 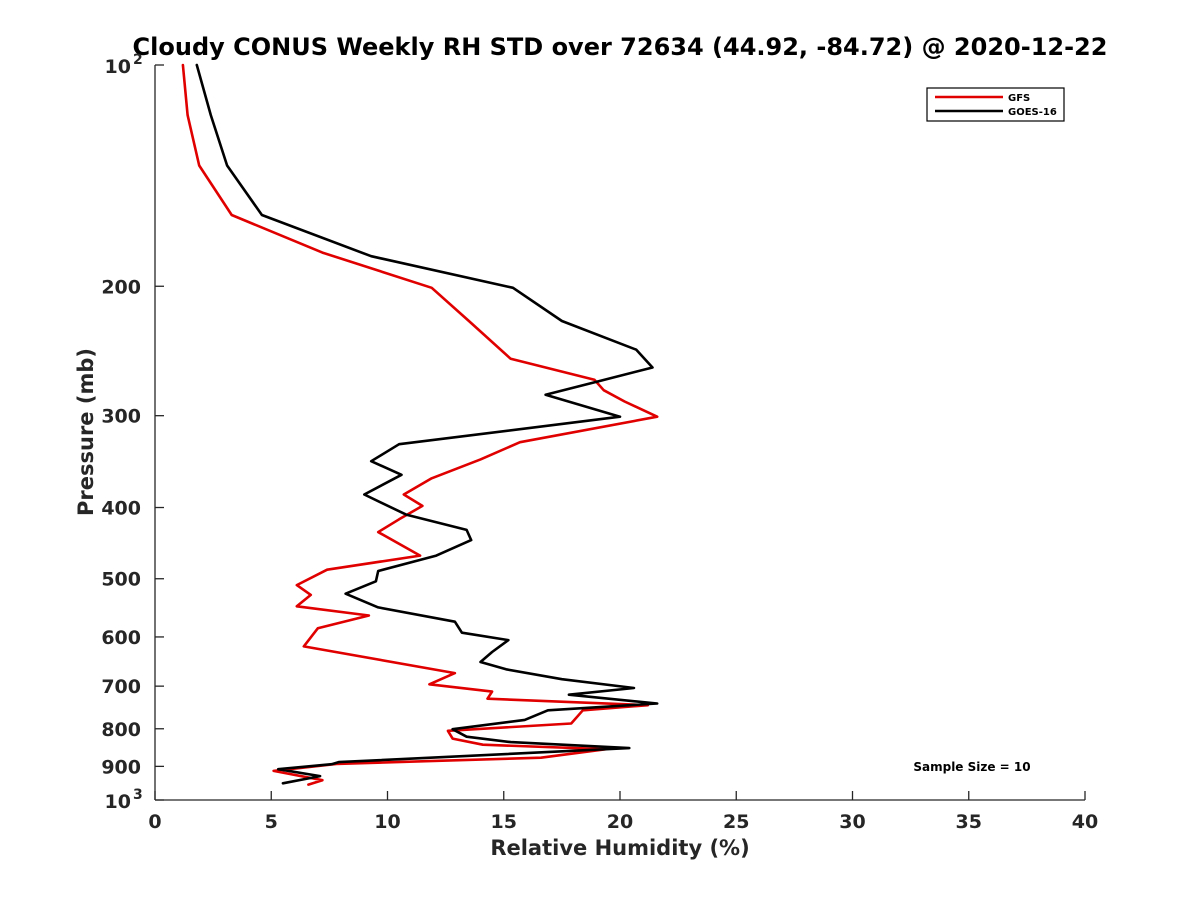 What do you see at coordinates (504, 822) in the screenshot?
I see `x-tick-label: 15` at bounding box center [504, 822].